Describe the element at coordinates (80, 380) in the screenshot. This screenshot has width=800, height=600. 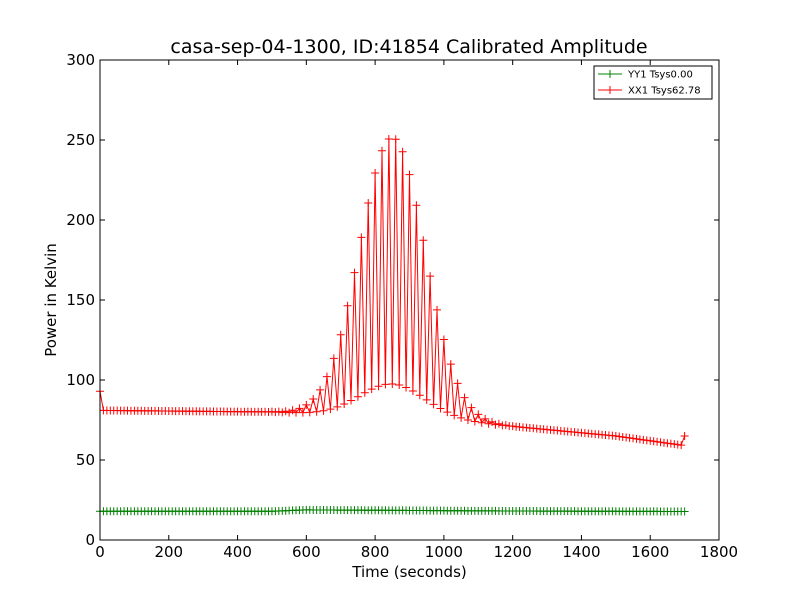
I see `y-tick-label: 100` at that location.